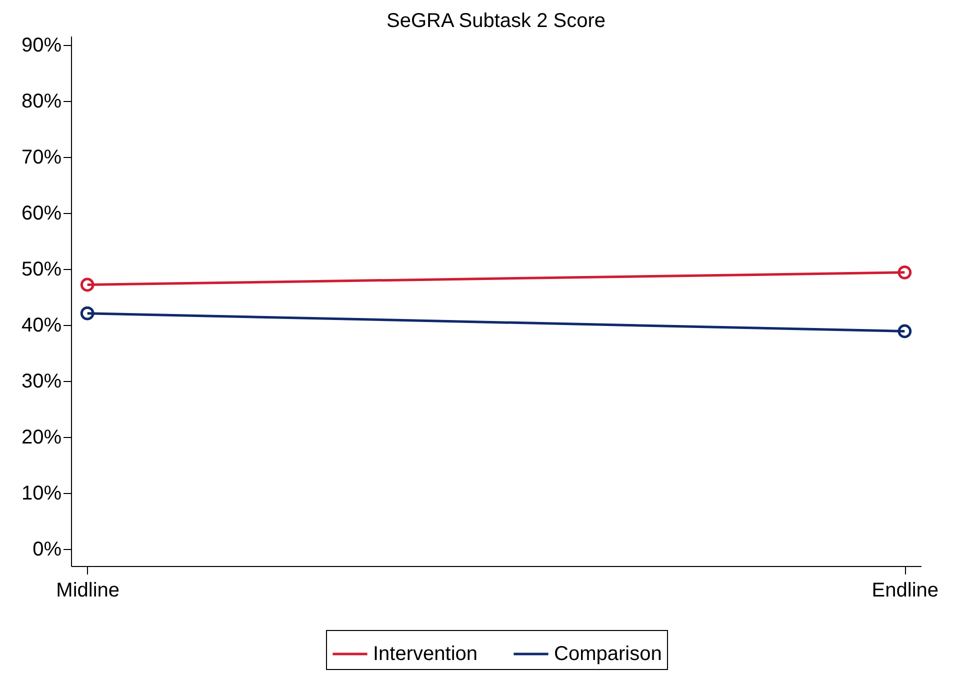  Describe the element at coordinates (905, 591) in the screenshot. I see `x-tick-label: Endline` at that location.